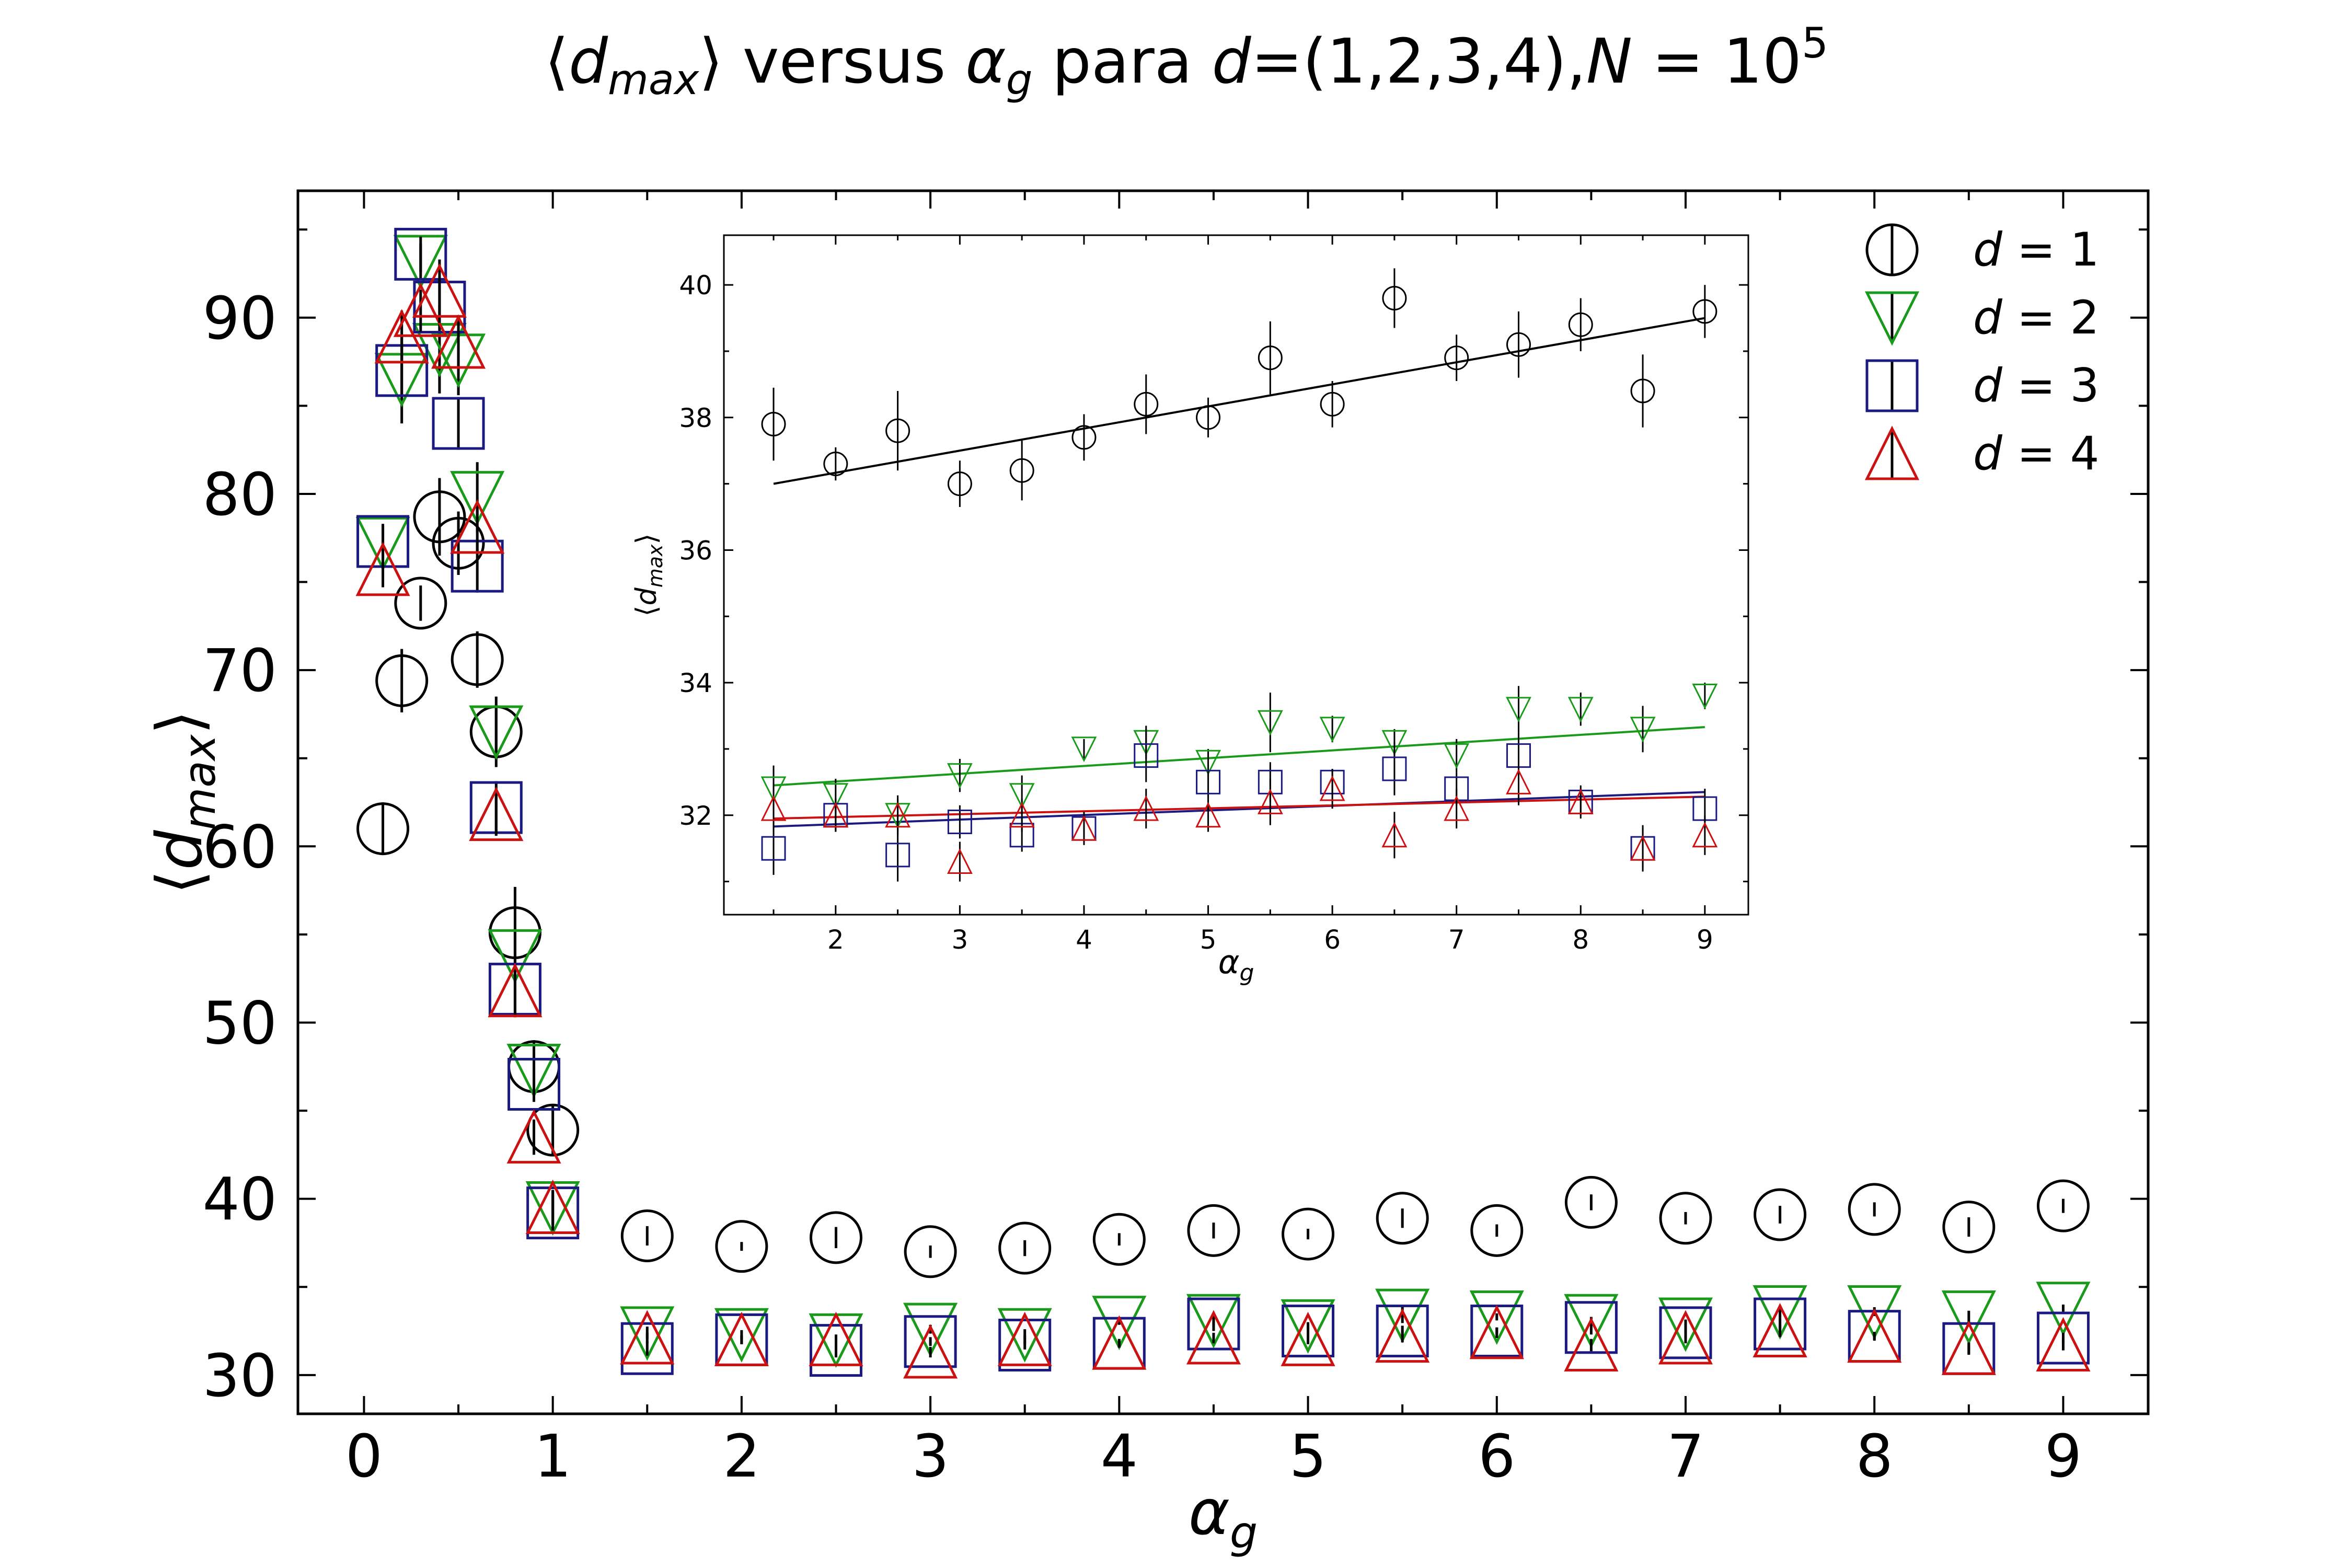  I want to click on legend: d = 1 d = 2 d = 3 d = 4, so click(1983, 351).